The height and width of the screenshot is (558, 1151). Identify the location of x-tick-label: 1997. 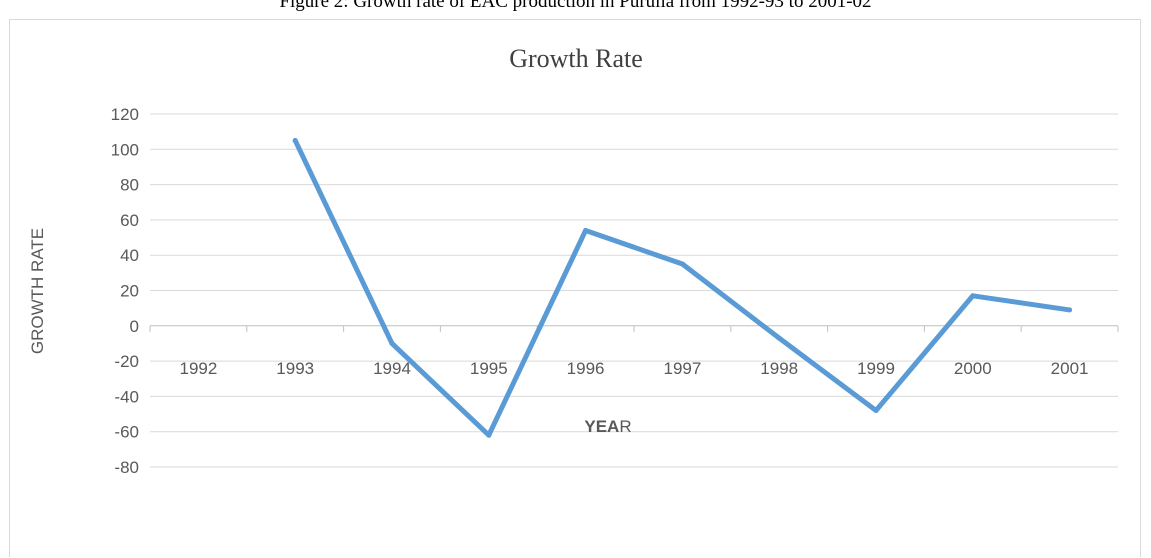
(682, 368).